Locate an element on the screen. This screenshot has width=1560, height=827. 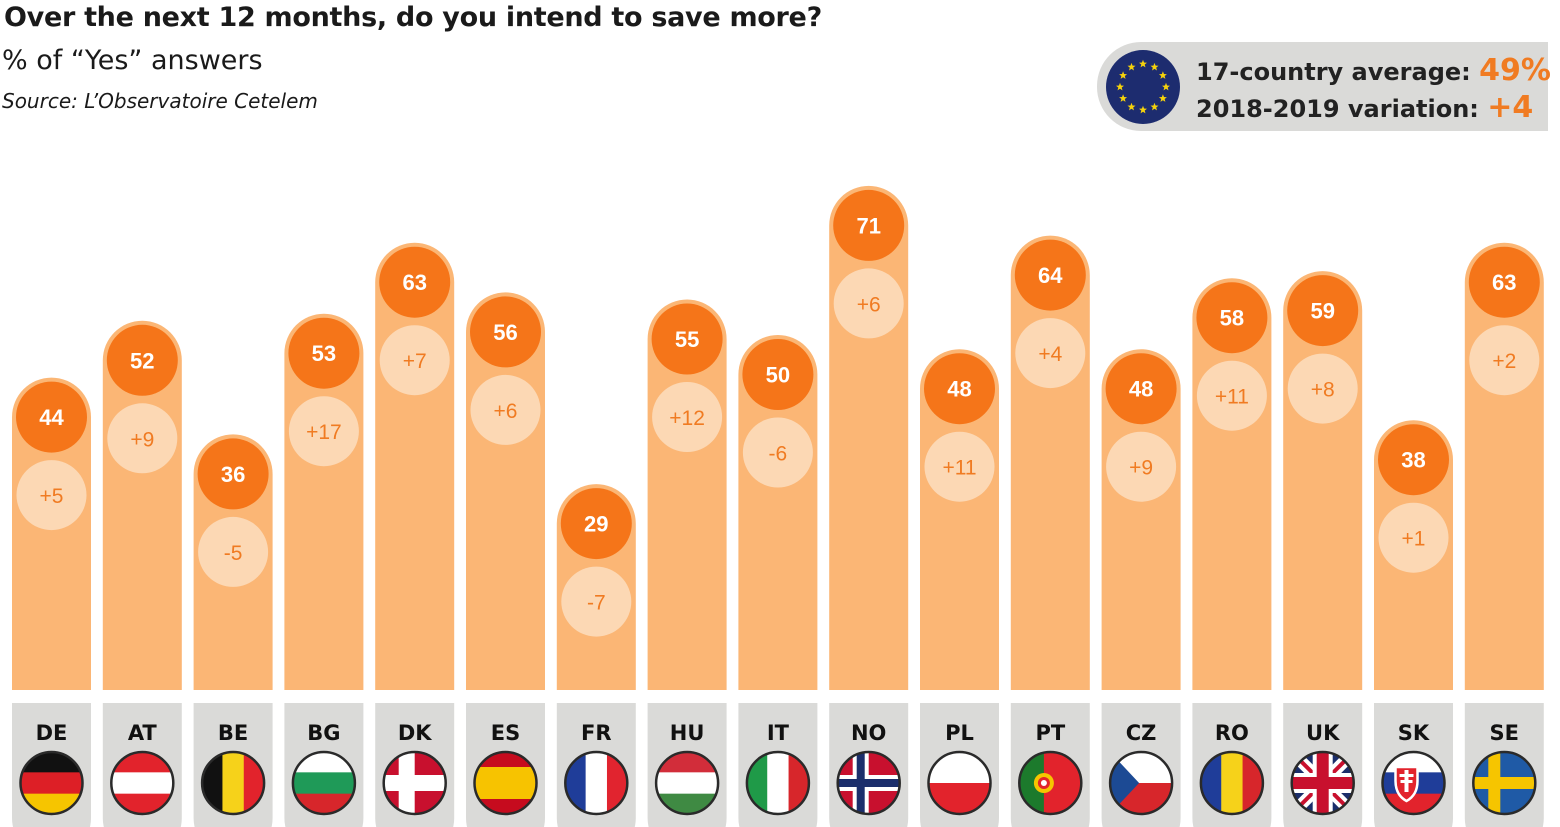
bar-group-uk: 59 +8 UK is located at coordinates (1323, 549).